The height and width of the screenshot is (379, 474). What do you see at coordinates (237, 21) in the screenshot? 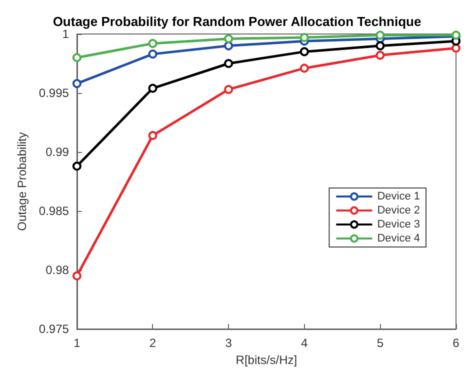
I see `chart-title: Outage Probability for Random Power Allocation Technique` at bounding box center [237, 21].